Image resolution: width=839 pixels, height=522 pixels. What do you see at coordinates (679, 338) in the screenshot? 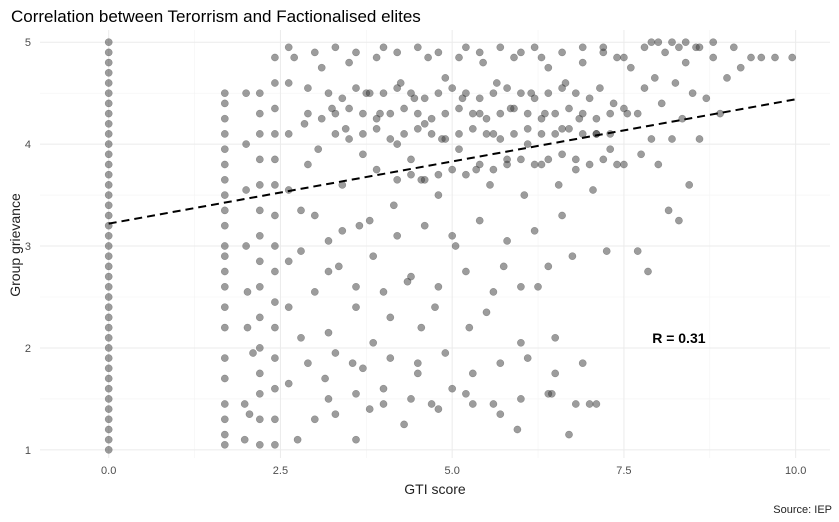
I see `annotation-r: R = 0.31` at bounding box center [679, 338].